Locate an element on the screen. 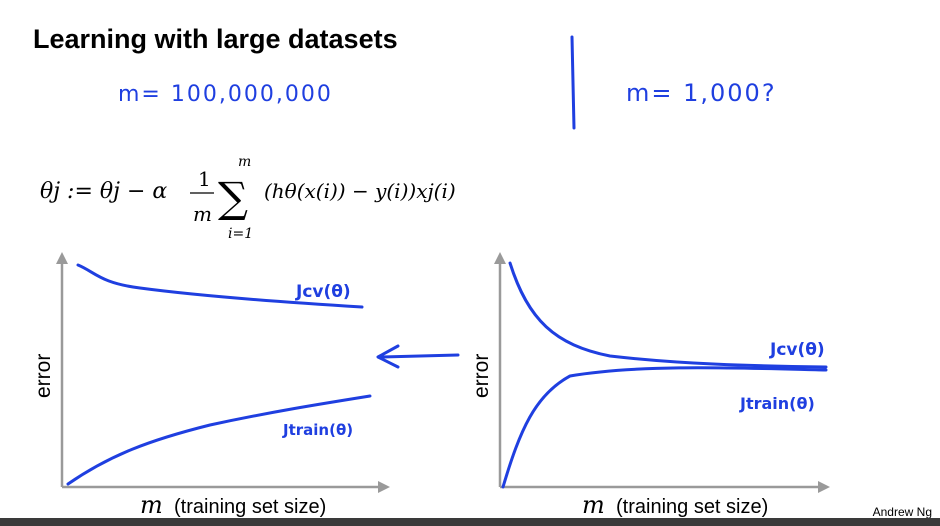 This screenshot has width=940, height=526. formula-sigma: ∑ is located at coordinates (233, 197).